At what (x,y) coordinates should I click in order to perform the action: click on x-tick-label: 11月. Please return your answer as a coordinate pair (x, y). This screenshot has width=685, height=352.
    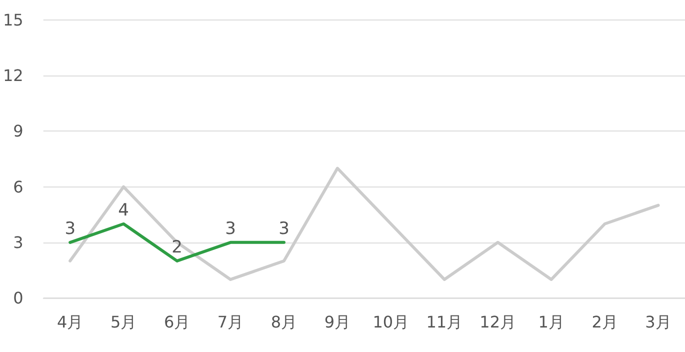
    Looking at the image, I should click on (444, 322).